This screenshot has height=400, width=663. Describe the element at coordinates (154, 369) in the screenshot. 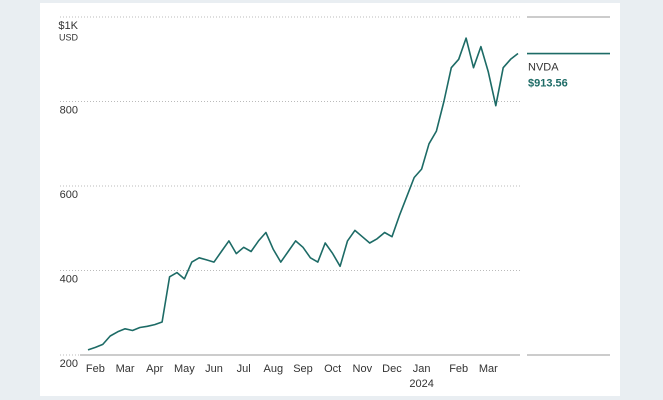

I see `x-tick-label: Apr` at that location.